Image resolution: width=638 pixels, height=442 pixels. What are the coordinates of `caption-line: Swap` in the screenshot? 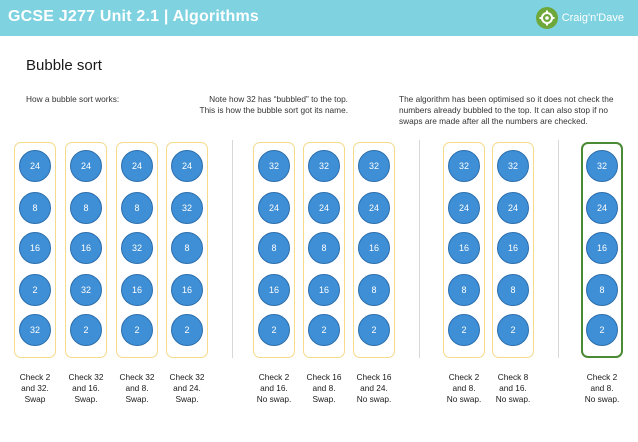 It's located at (35, 399).